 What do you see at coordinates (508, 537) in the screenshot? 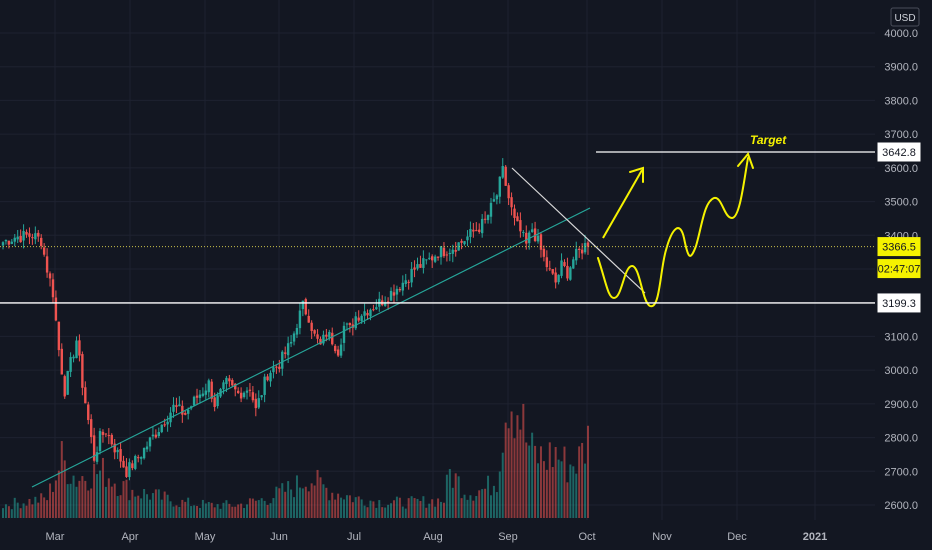
I see `time-tick-label: Sep` at bounding box center [508, 537].